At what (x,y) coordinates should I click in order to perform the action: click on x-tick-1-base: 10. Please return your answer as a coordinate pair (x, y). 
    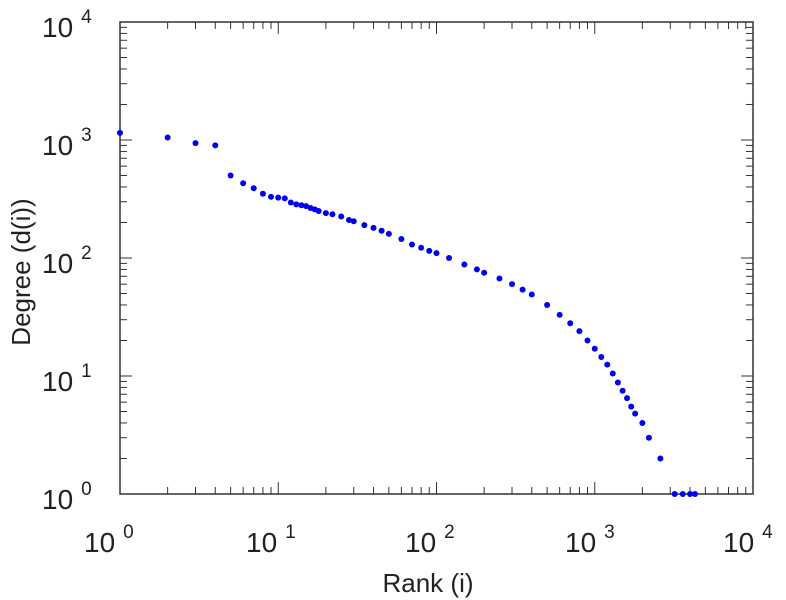
    Looking at the image, I should click on (261, 542).